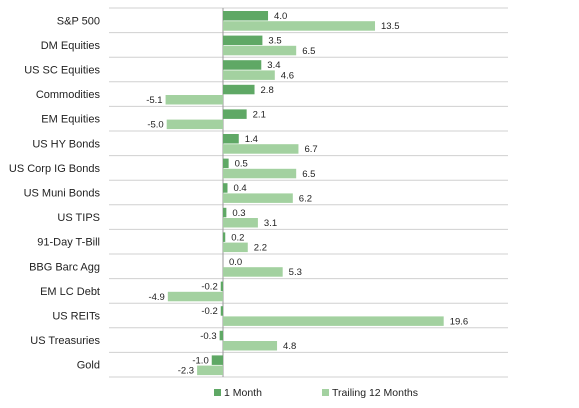  Describe the element at coordinates (78, 21) in the screenshot. I see `category-label: S&P 500` at that location.